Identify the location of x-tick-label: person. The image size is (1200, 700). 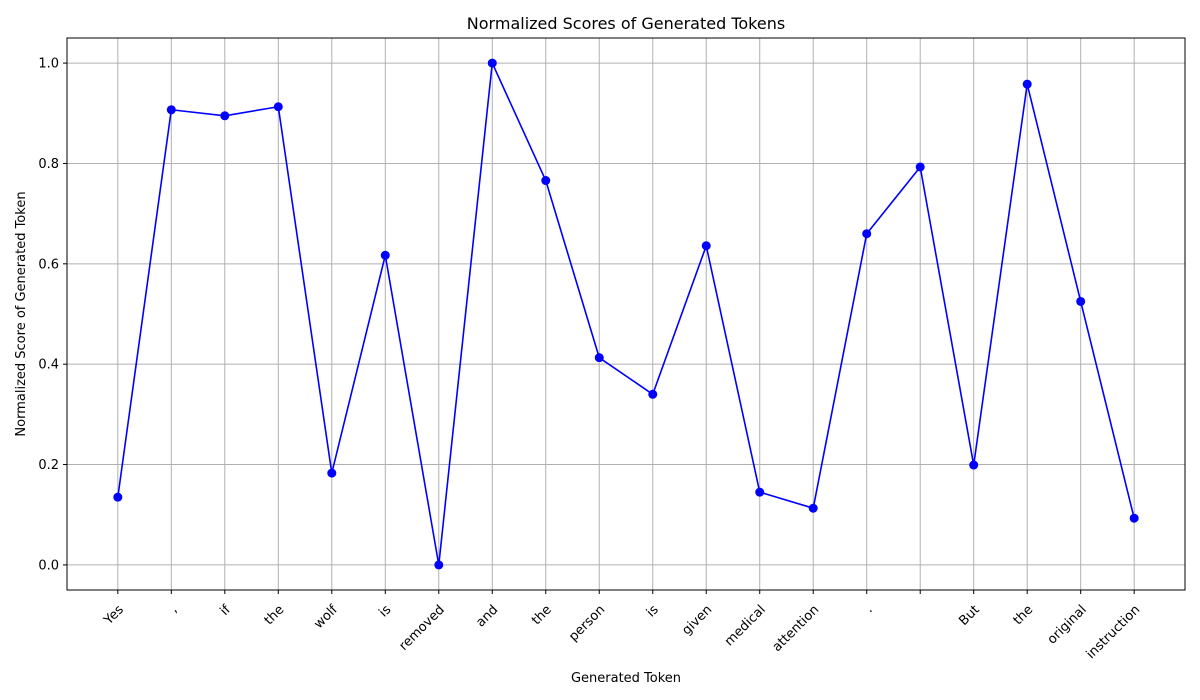
(587, 623).